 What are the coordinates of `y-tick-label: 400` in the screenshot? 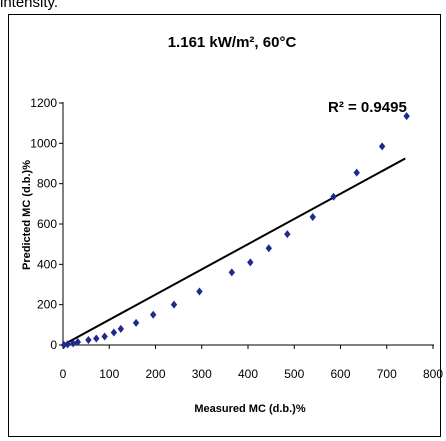 It's located at (47, 264).